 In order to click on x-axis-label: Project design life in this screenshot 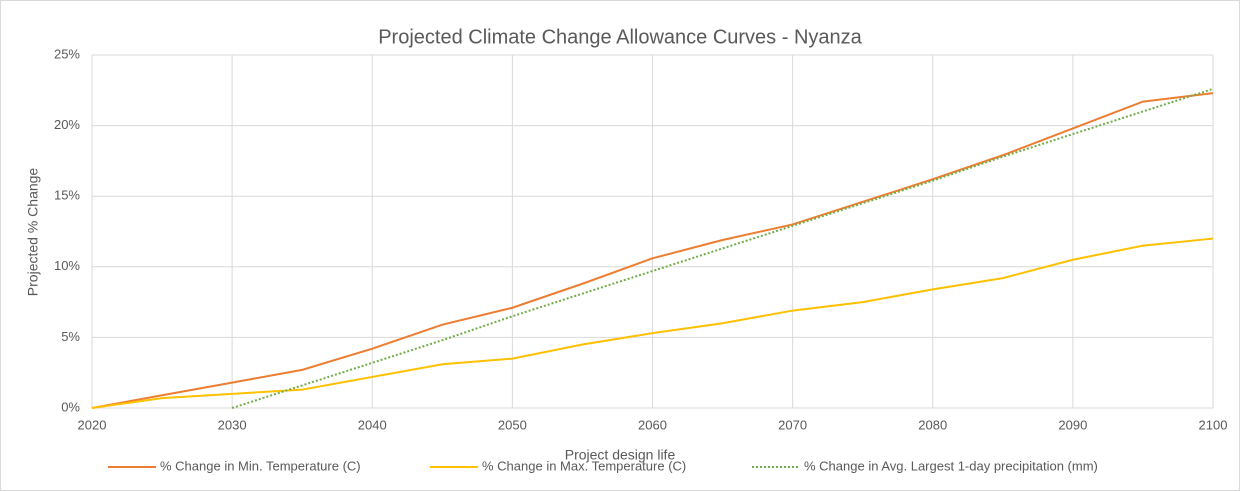, I will do `click(620, 455)`.